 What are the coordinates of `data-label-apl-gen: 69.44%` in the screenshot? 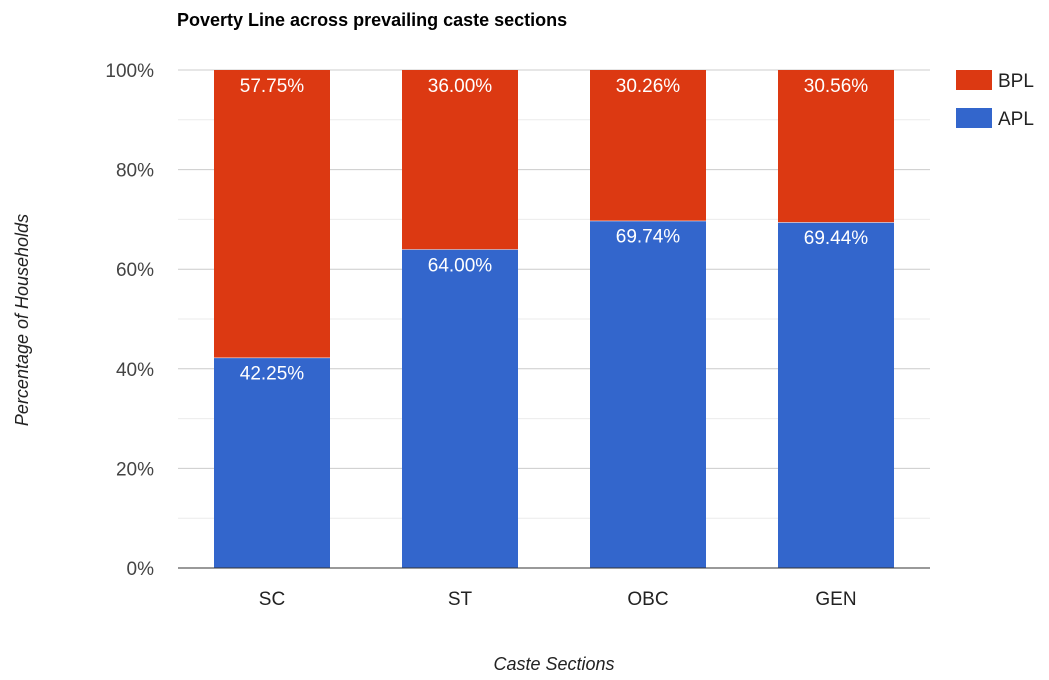 It's located at (836, 238).